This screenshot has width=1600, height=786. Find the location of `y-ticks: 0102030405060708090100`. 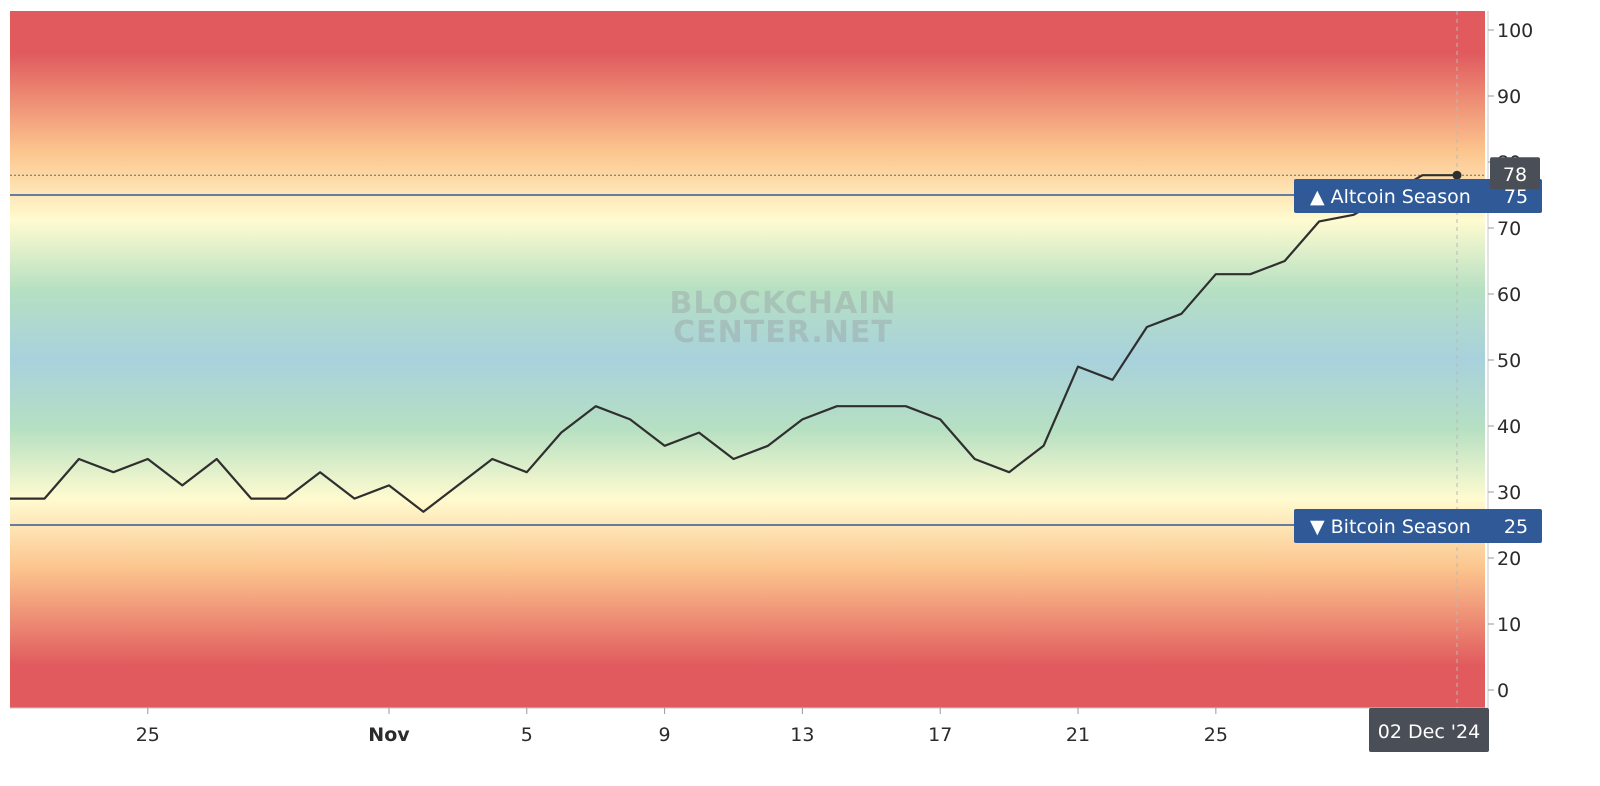

y-ticks: 0102030405060708090100 is located at coordinates (1510, 361).